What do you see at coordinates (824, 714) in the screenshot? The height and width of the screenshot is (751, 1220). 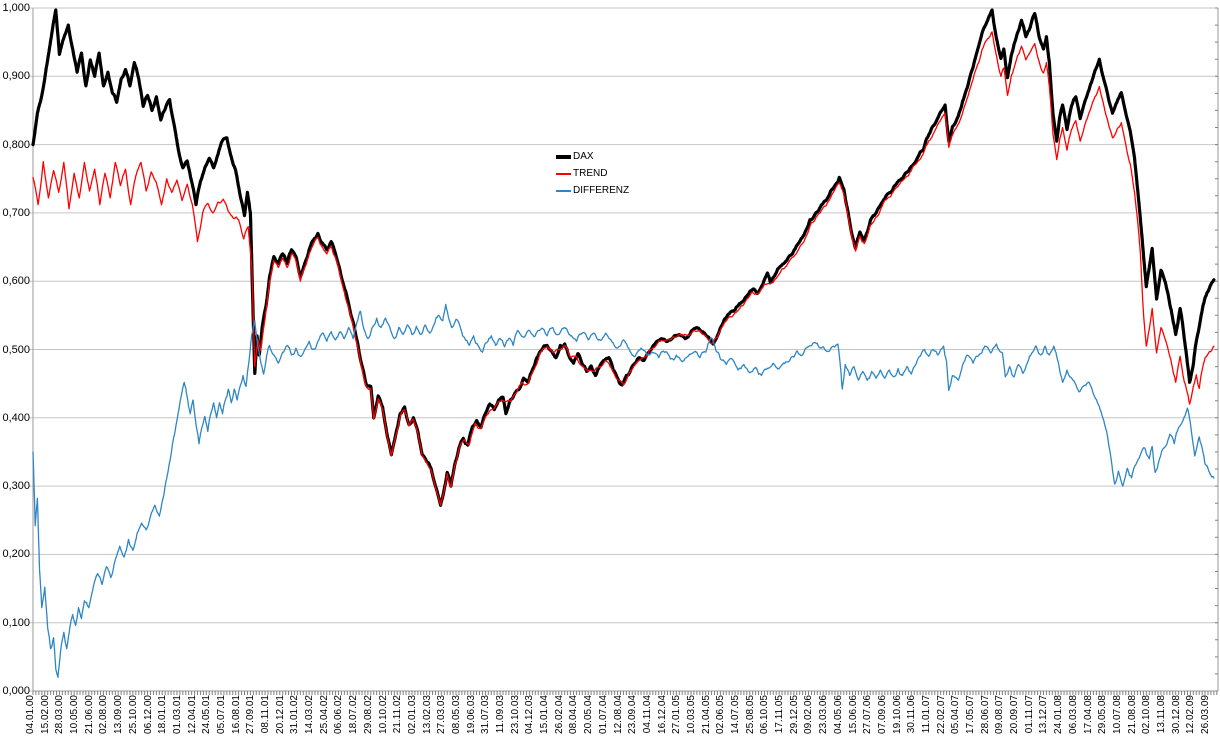 I see `x-tick-label: 23.03.06` at bounding box center [824, 714].